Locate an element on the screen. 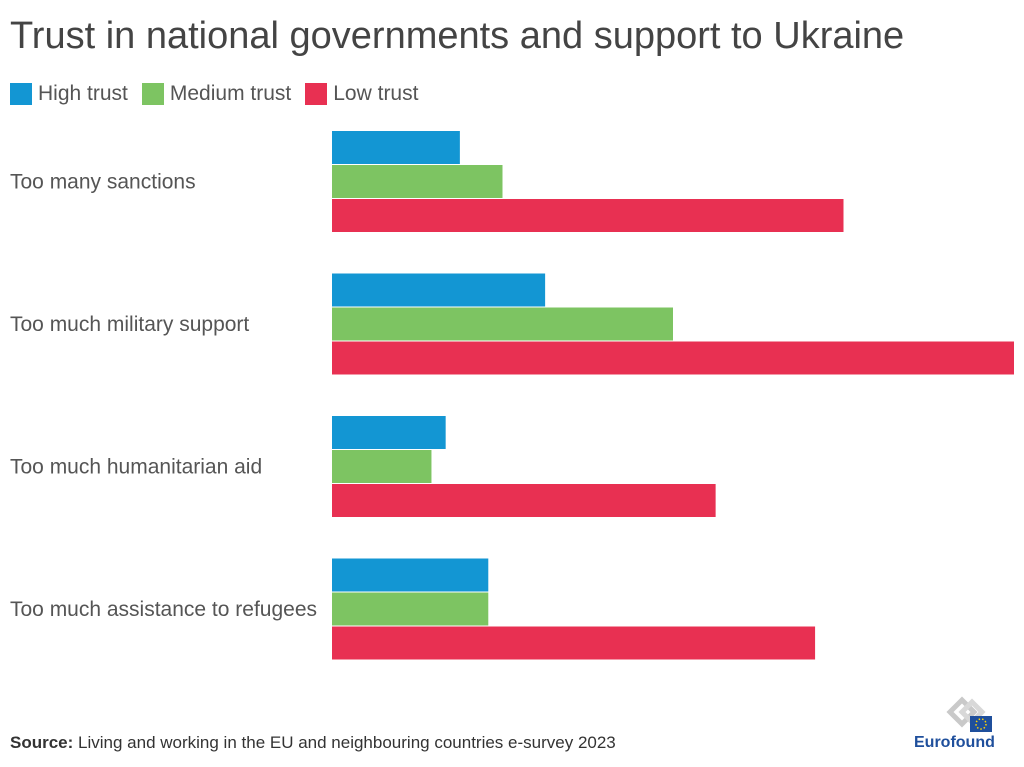 Image resolution: width=1024 pixels, height=767 pixels. legend-swatch-medium-trust is located at coordinates (152, 94).